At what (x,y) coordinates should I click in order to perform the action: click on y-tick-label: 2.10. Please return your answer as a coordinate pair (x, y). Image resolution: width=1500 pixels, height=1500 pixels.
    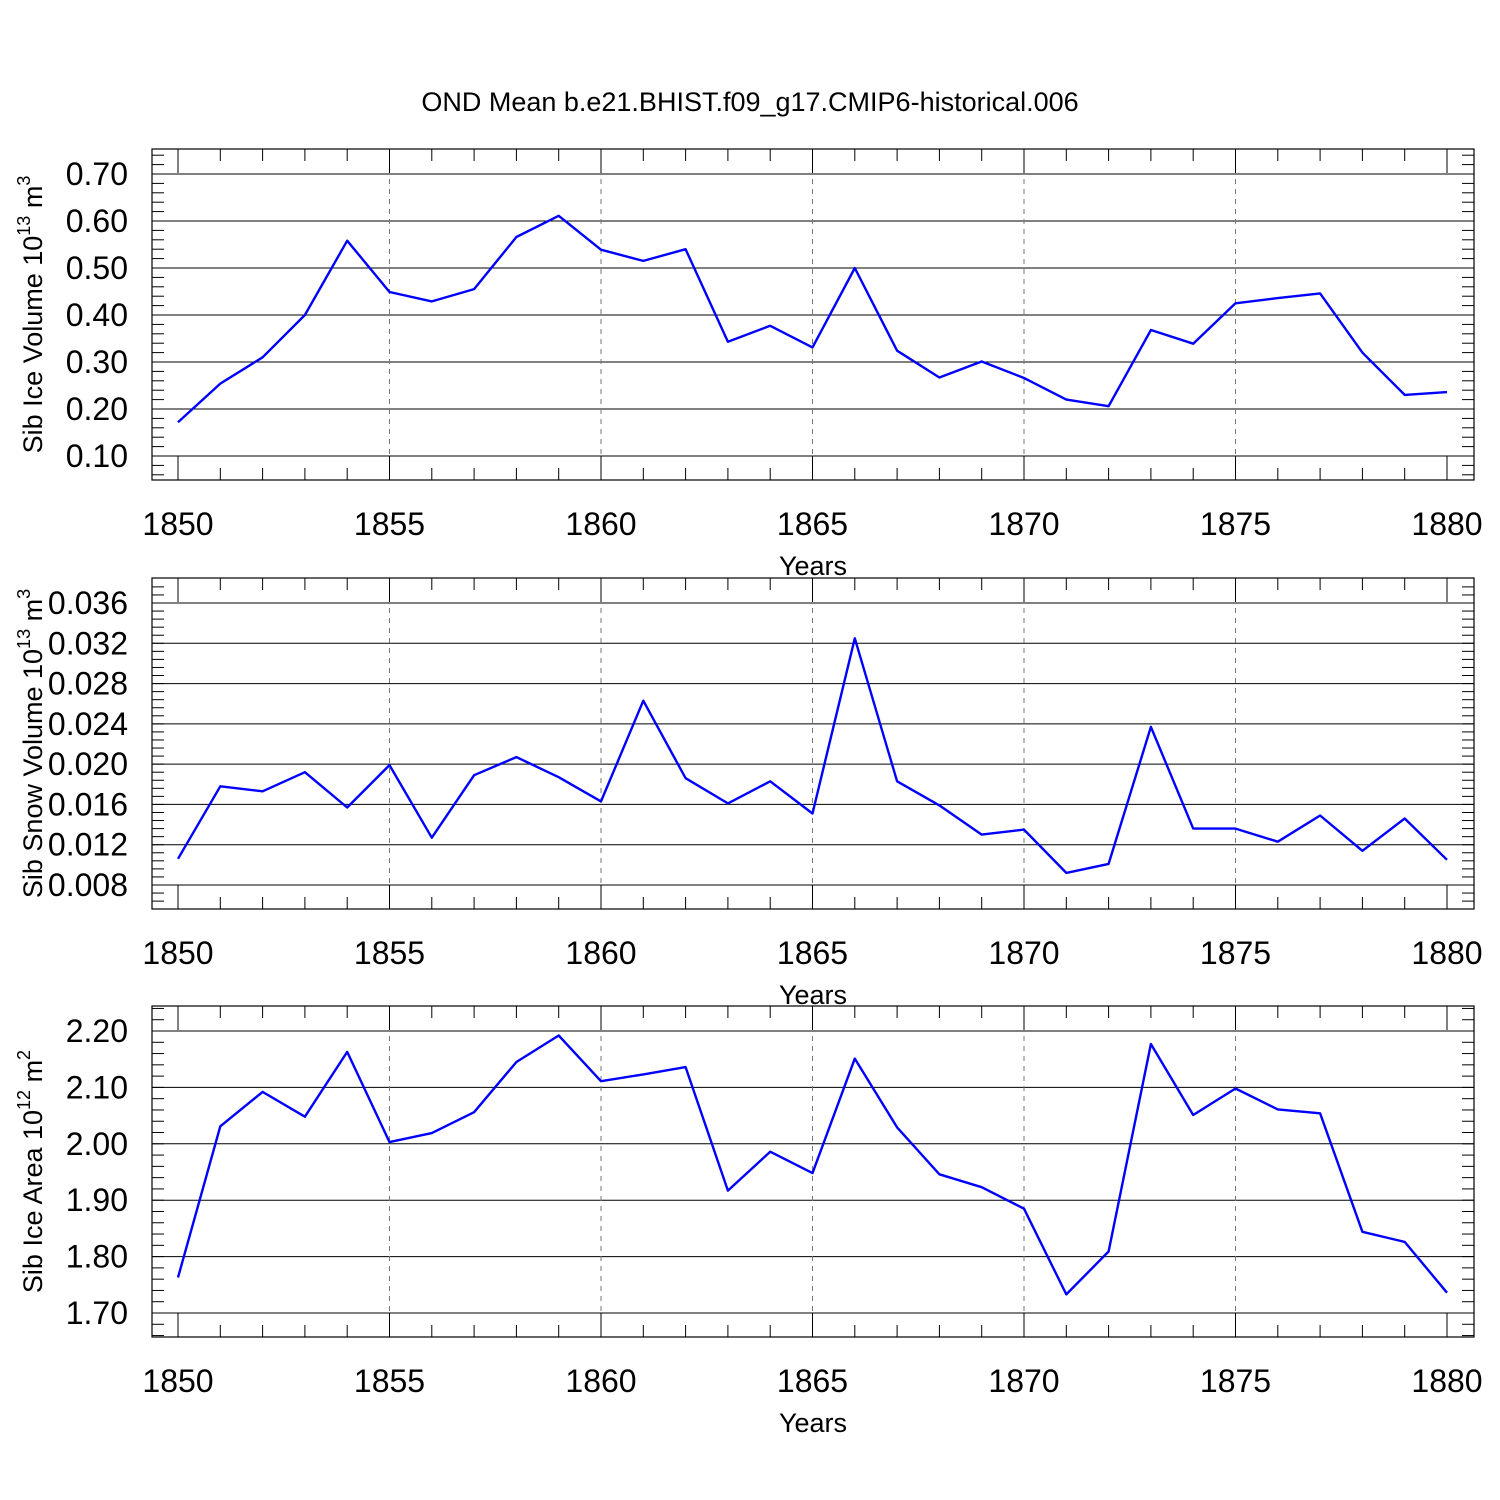
    Looking at the image, I should click on (97, 1087).